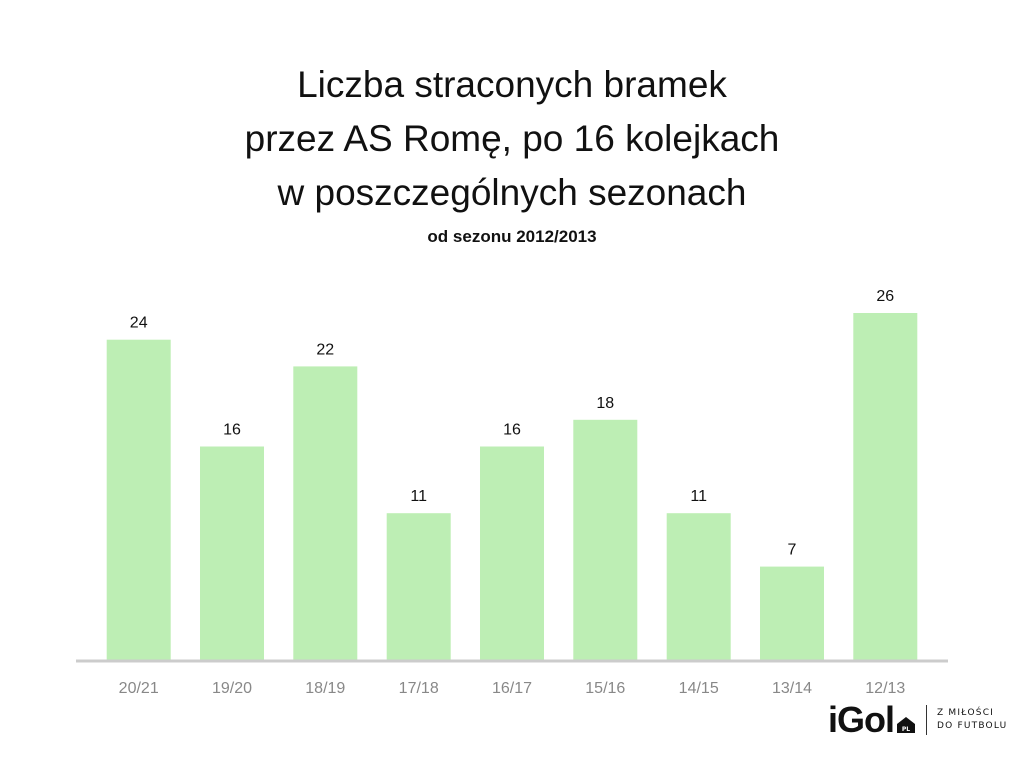 The height and width of the screenshot is (768, 1024). I want to click on x-tick-label-19-20: 19/20, so click(232, 688).